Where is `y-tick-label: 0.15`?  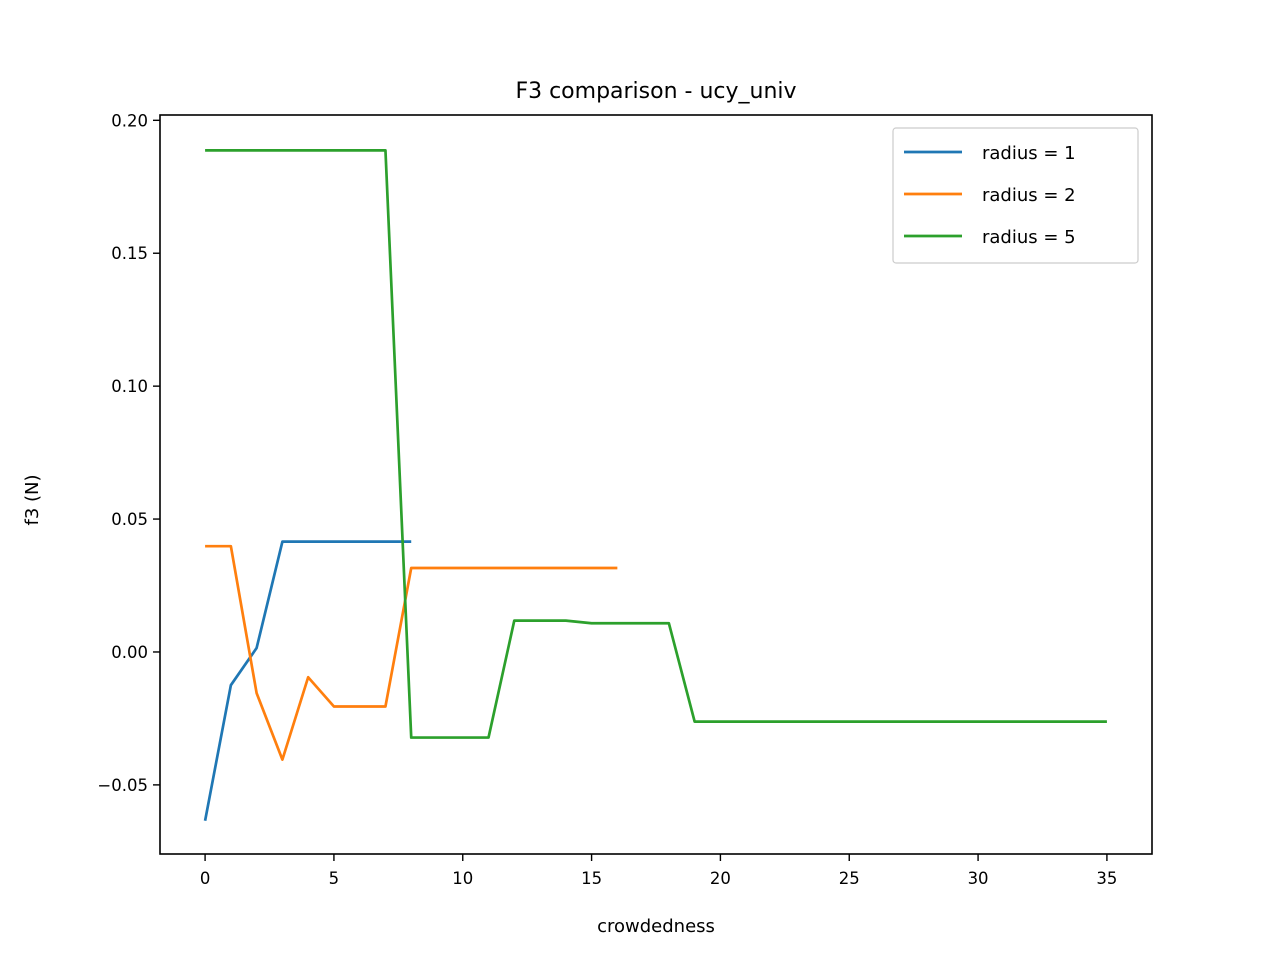 y-tick-label: 0.15 is located at coordinates (129, 253).